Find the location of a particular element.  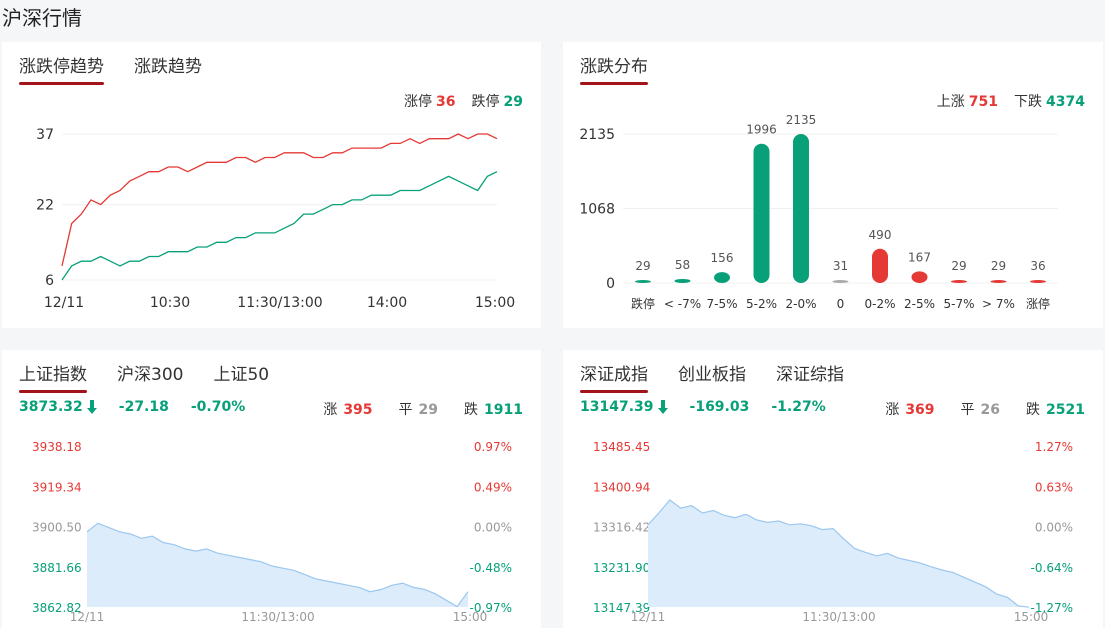

sh-down-label: 跌 is located at coordinates (471, 410).